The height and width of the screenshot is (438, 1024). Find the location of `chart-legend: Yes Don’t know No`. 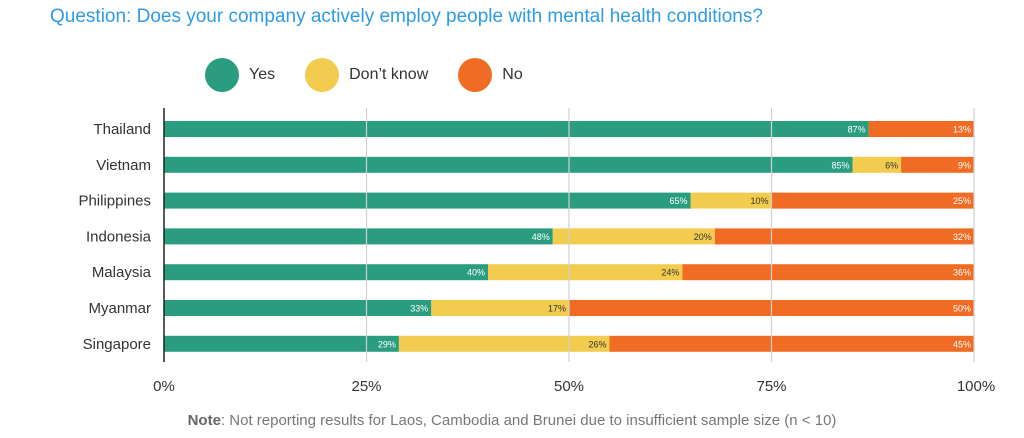

chart-legend: Yes Don’t know No is located at coordinates (379, 75).